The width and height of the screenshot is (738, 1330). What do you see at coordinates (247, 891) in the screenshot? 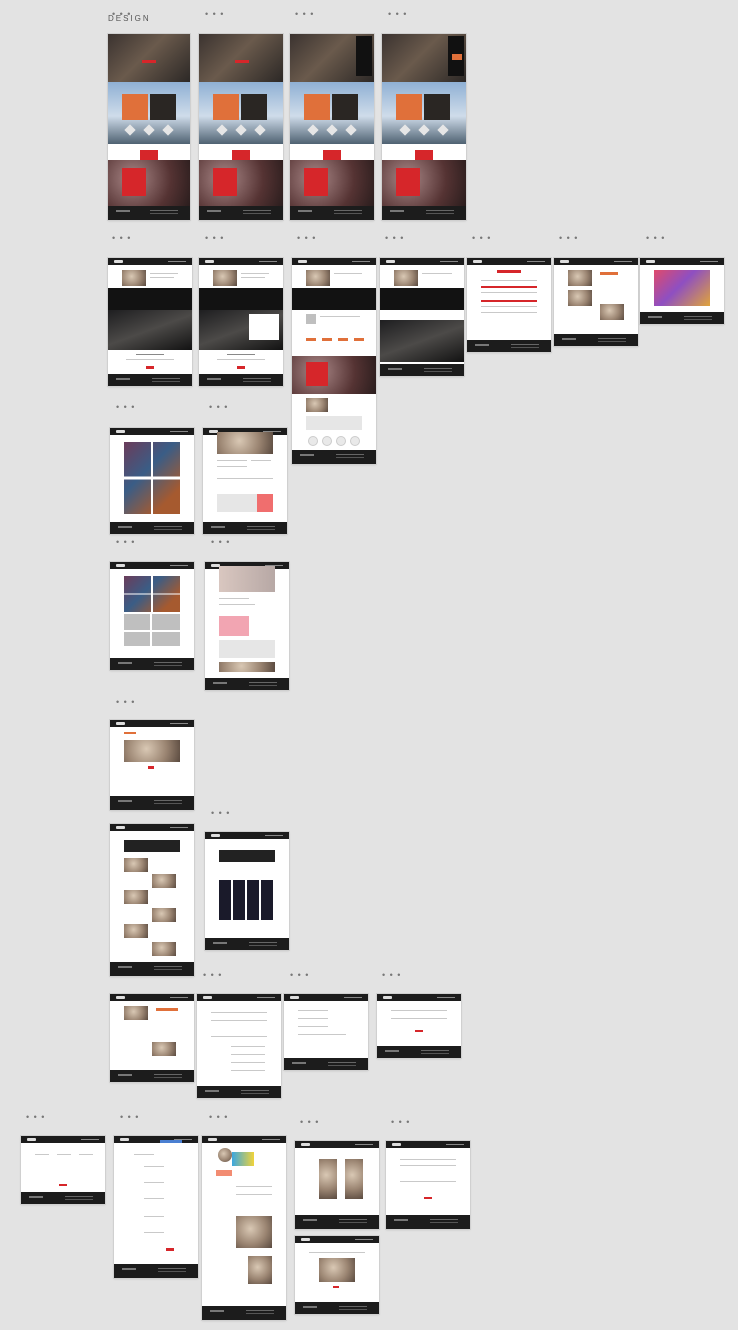
I see `artboard-videos` at bounding box center [247, 891].